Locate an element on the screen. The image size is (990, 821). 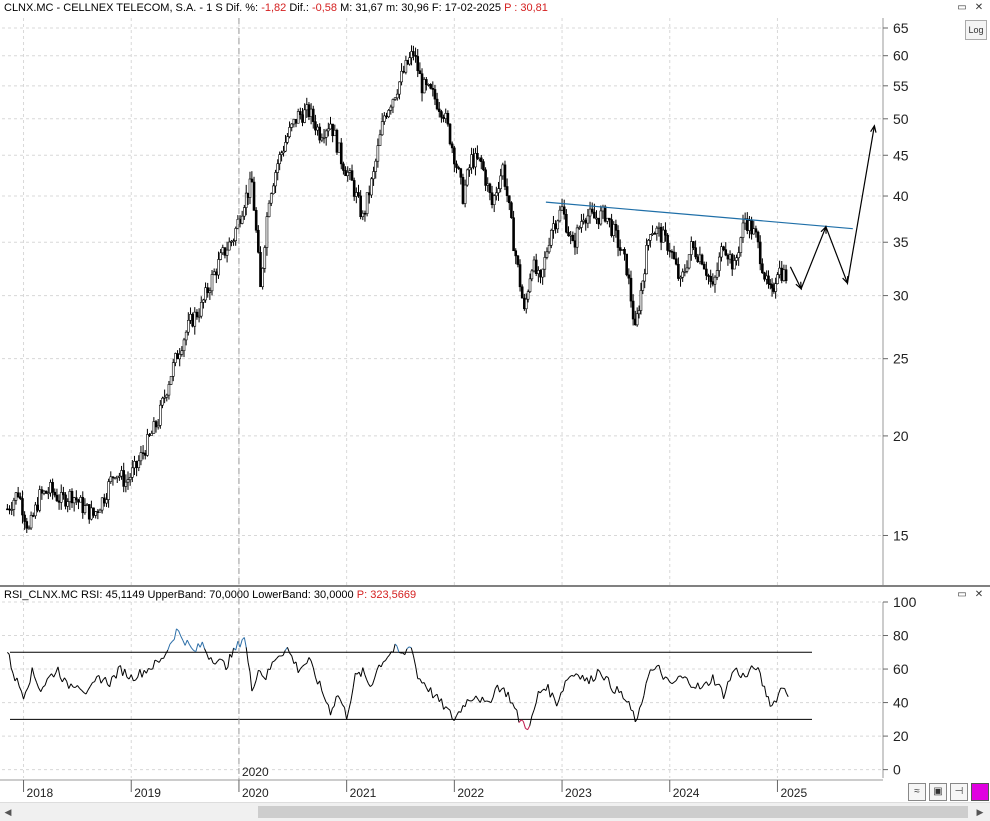
price-tick-label: 40 is located at coordinates (901, 196).